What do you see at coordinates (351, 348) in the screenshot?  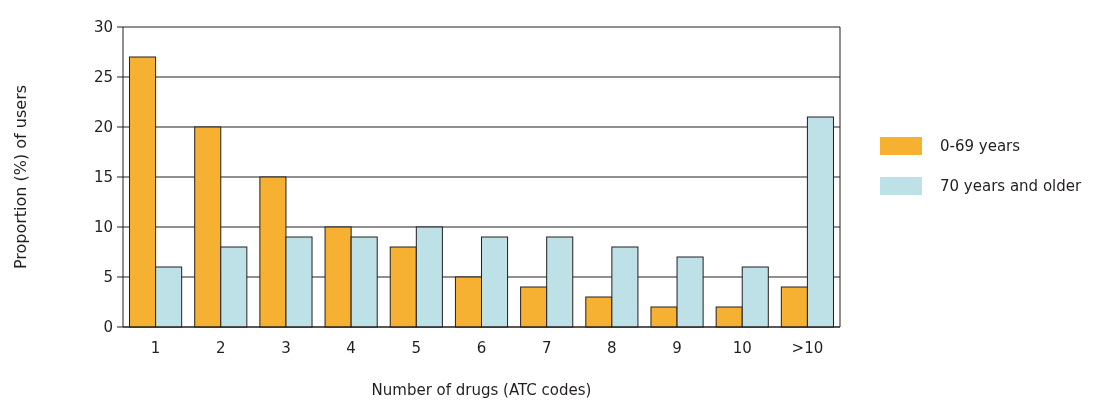 I see `x-tick-label: 4` at bounding box center [351, 348].